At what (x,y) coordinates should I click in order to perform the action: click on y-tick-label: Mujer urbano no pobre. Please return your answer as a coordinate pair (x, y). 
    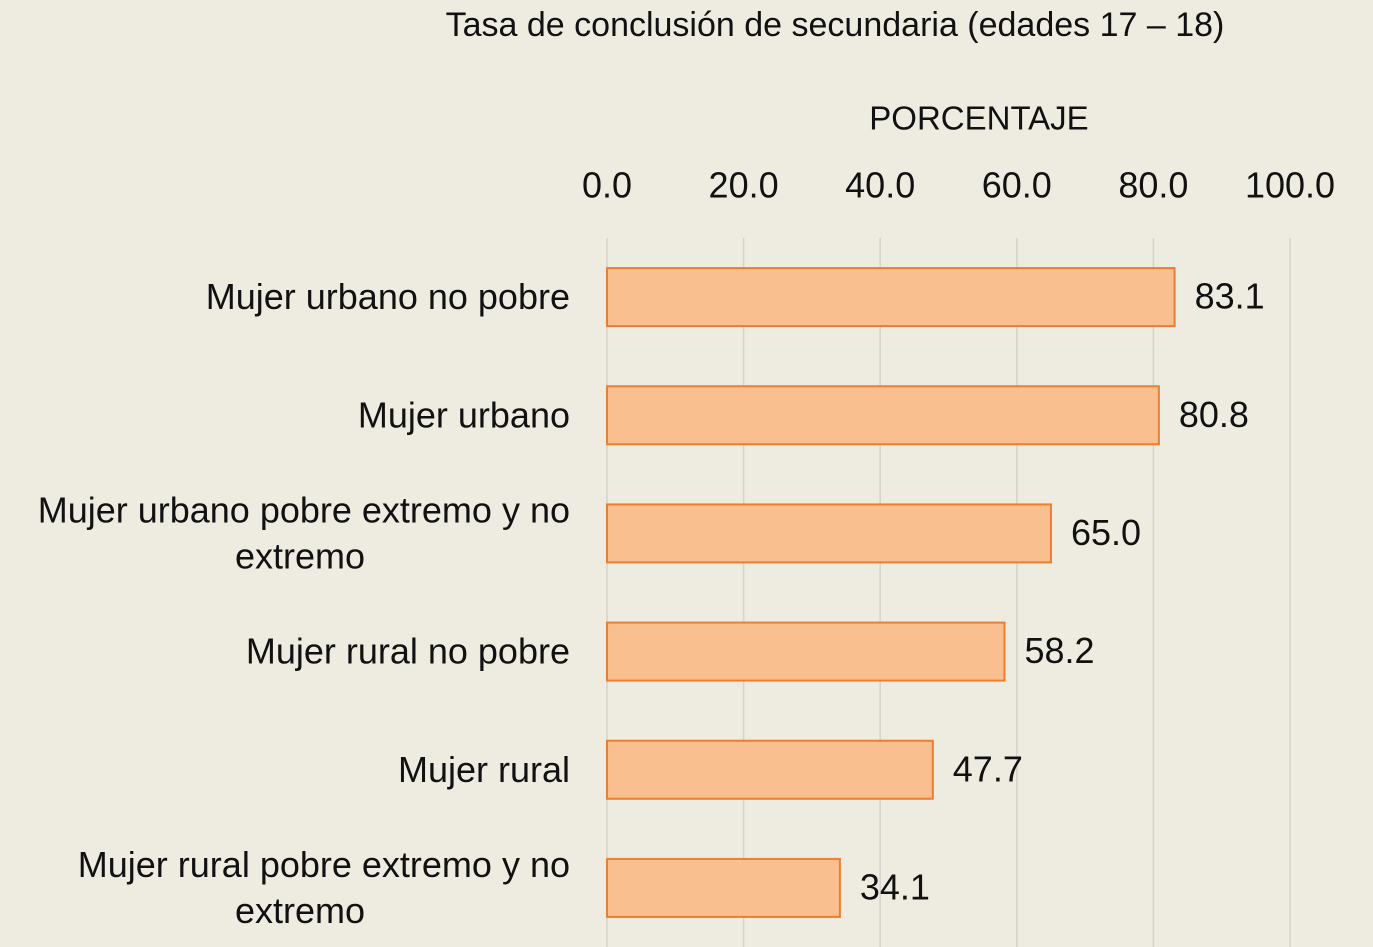
    Looking at the image, I should click on (388, 296).